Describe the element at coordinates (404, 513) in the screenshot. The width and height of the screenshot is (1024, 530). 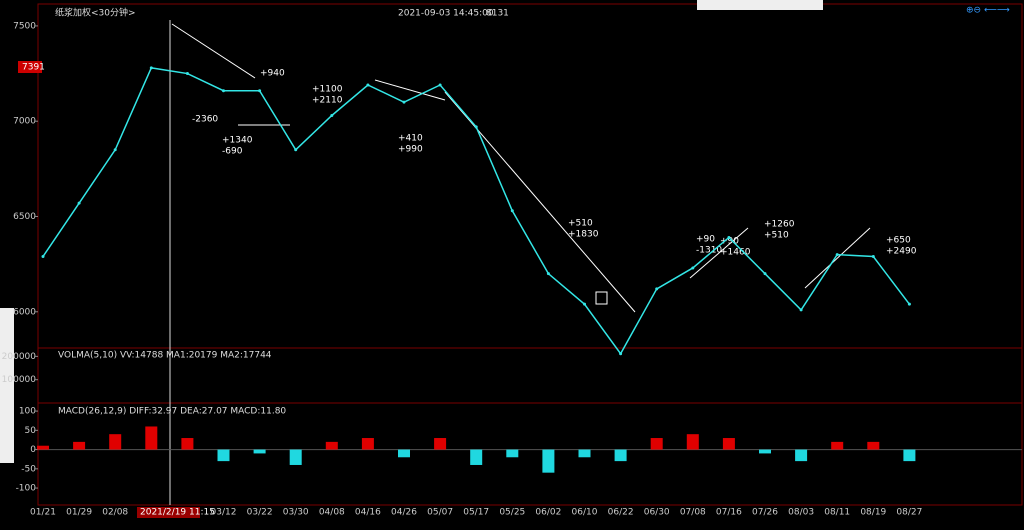
I see `x-tick-label: 04/26` at that location.